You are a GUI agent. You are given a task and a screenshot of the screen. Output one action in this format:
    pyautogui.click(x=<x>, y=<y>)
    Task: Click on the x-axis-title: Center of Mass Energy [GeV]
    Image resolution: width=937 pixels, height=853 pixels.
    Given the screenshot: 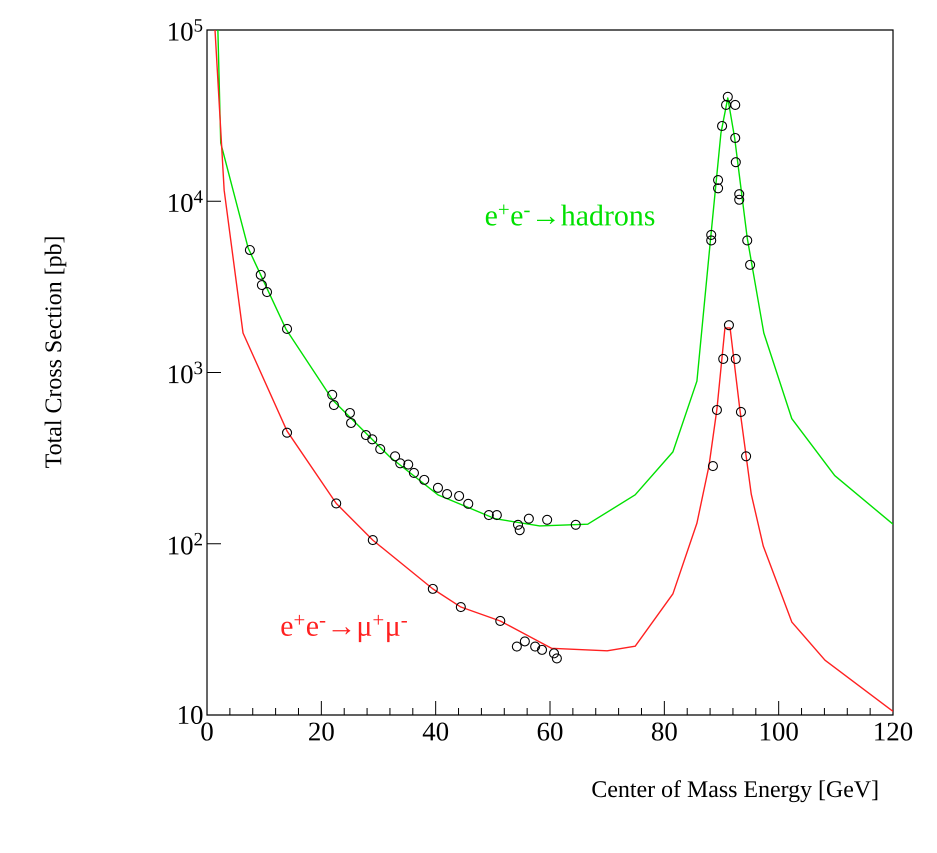 What is the action you would take?
    pyautogui.click(x=735, y=791)
    